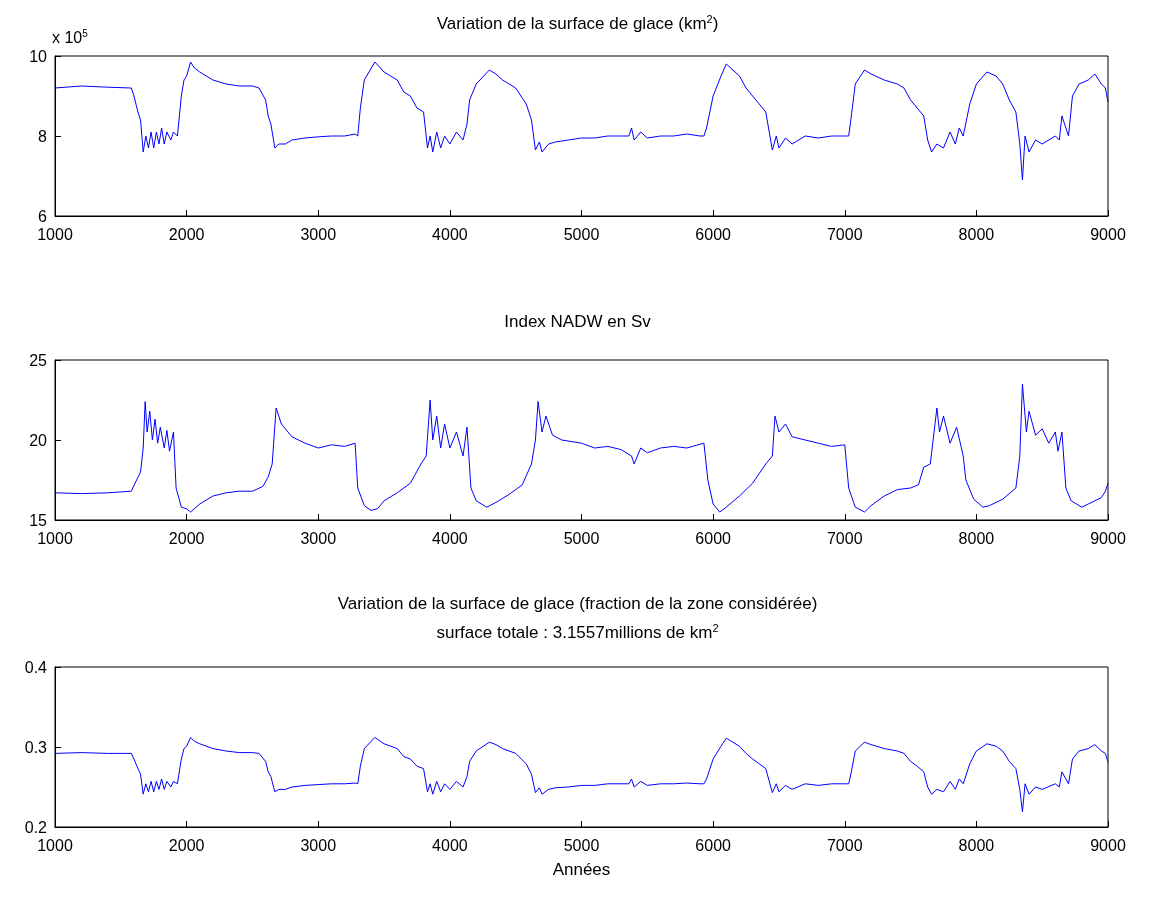 This screenshot has height=909, width=1155. What do you see at coordinates (36, 747) in the screenshot?
I see `y-tick-label: 0.3` at bounding box center [36, 747].